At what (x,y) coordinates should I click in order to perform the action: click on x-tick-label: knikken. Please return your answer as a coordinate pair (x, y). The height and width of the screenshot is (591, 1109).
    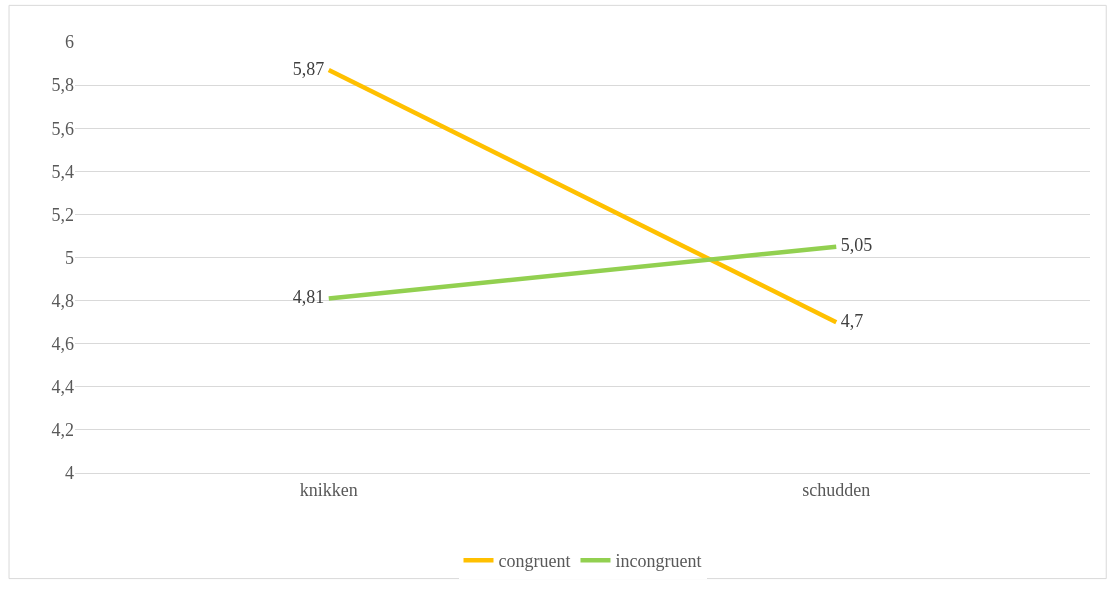
    Looking at the image, I should click on (328, 489).